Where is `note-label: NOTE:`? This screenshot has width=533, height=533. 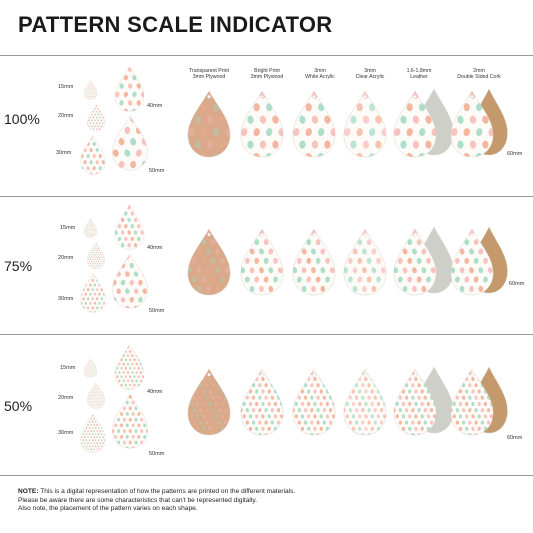
note-label: NOTE: is located at coordinates (28, 491).